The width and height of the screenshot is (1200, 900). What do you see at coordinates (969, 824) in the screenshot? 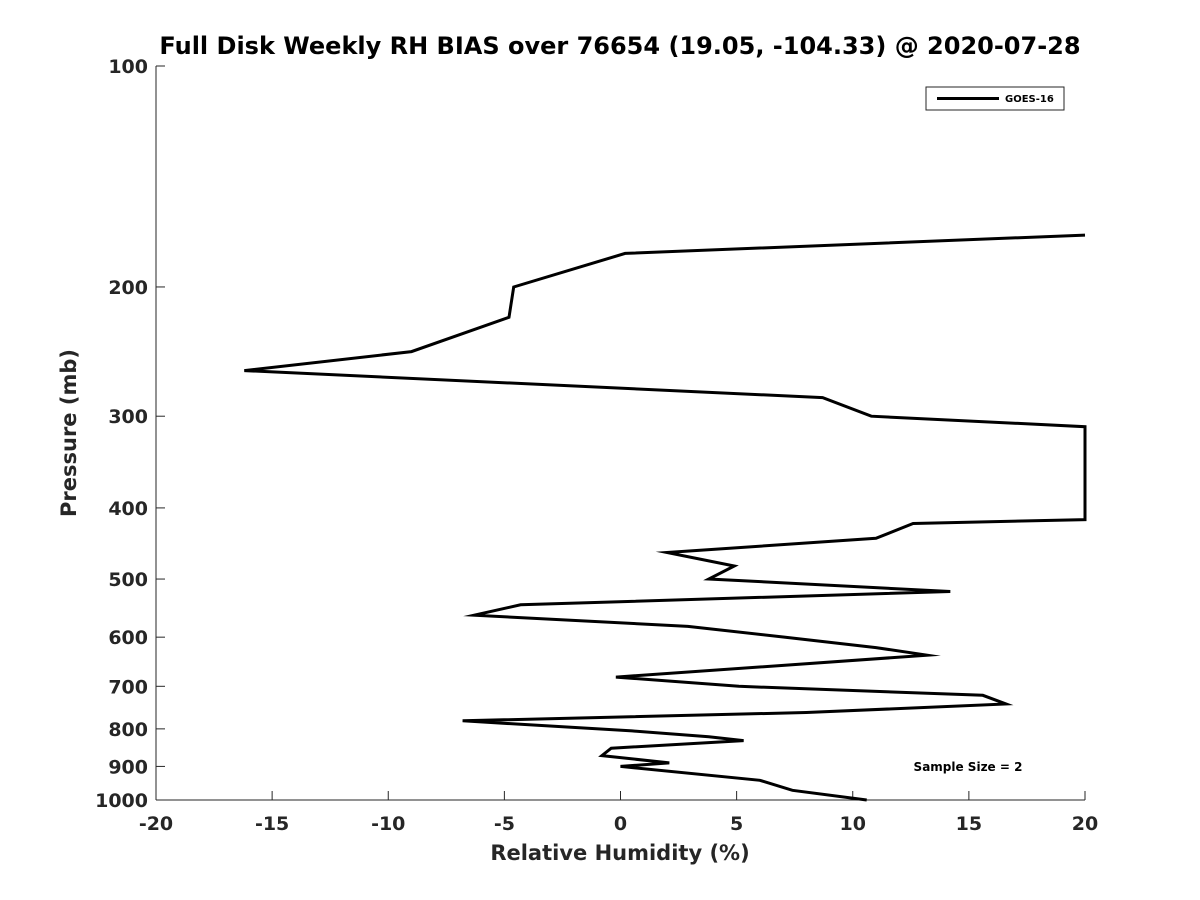
I see `x-tick-label: 15` at bounding box center [969, 824].